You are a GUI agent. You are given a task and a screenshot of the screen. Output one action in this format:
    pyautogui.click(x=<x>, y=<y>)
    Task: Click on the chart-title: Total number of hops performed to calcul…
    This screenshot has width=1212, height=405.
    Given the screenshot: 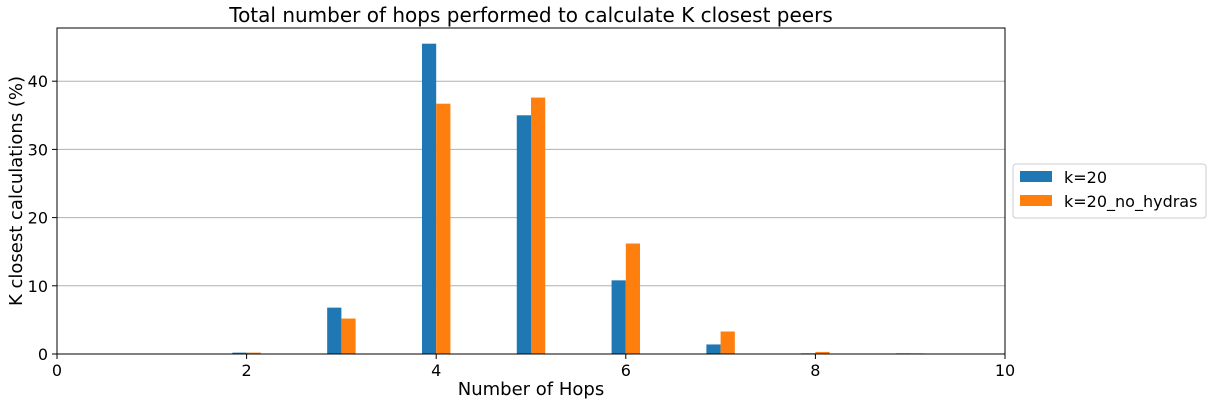 What is the action you would take?
    pyautogui.click(x=530, y=15)
    